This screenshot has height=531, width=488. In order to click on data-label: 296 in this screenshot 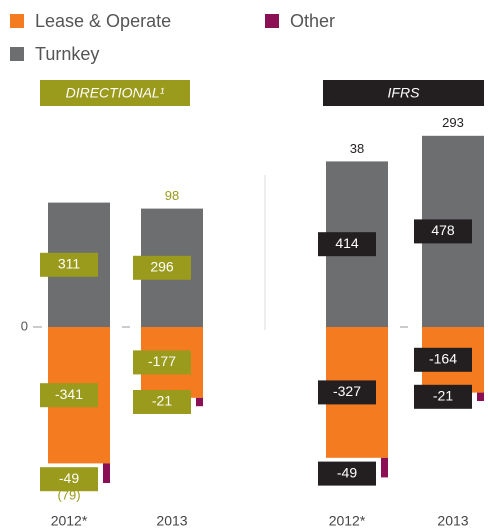, I will do `click(162, 267)`.